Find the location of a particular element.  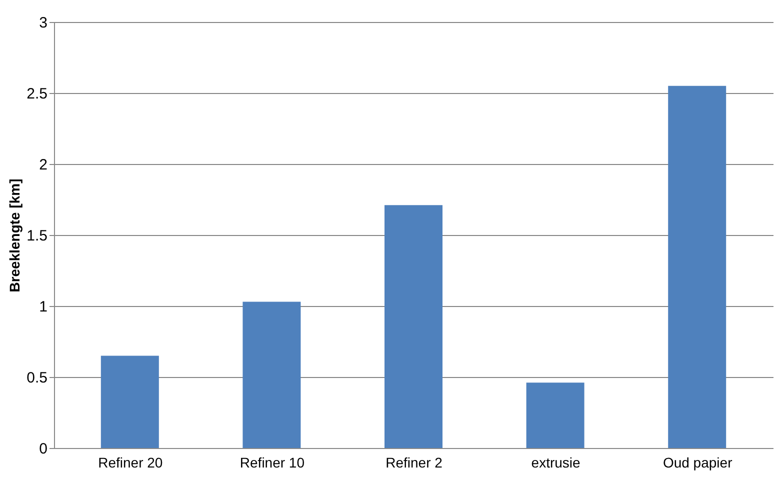

x-tick-label: Refiner 2 is located at coordinates (414, 462).